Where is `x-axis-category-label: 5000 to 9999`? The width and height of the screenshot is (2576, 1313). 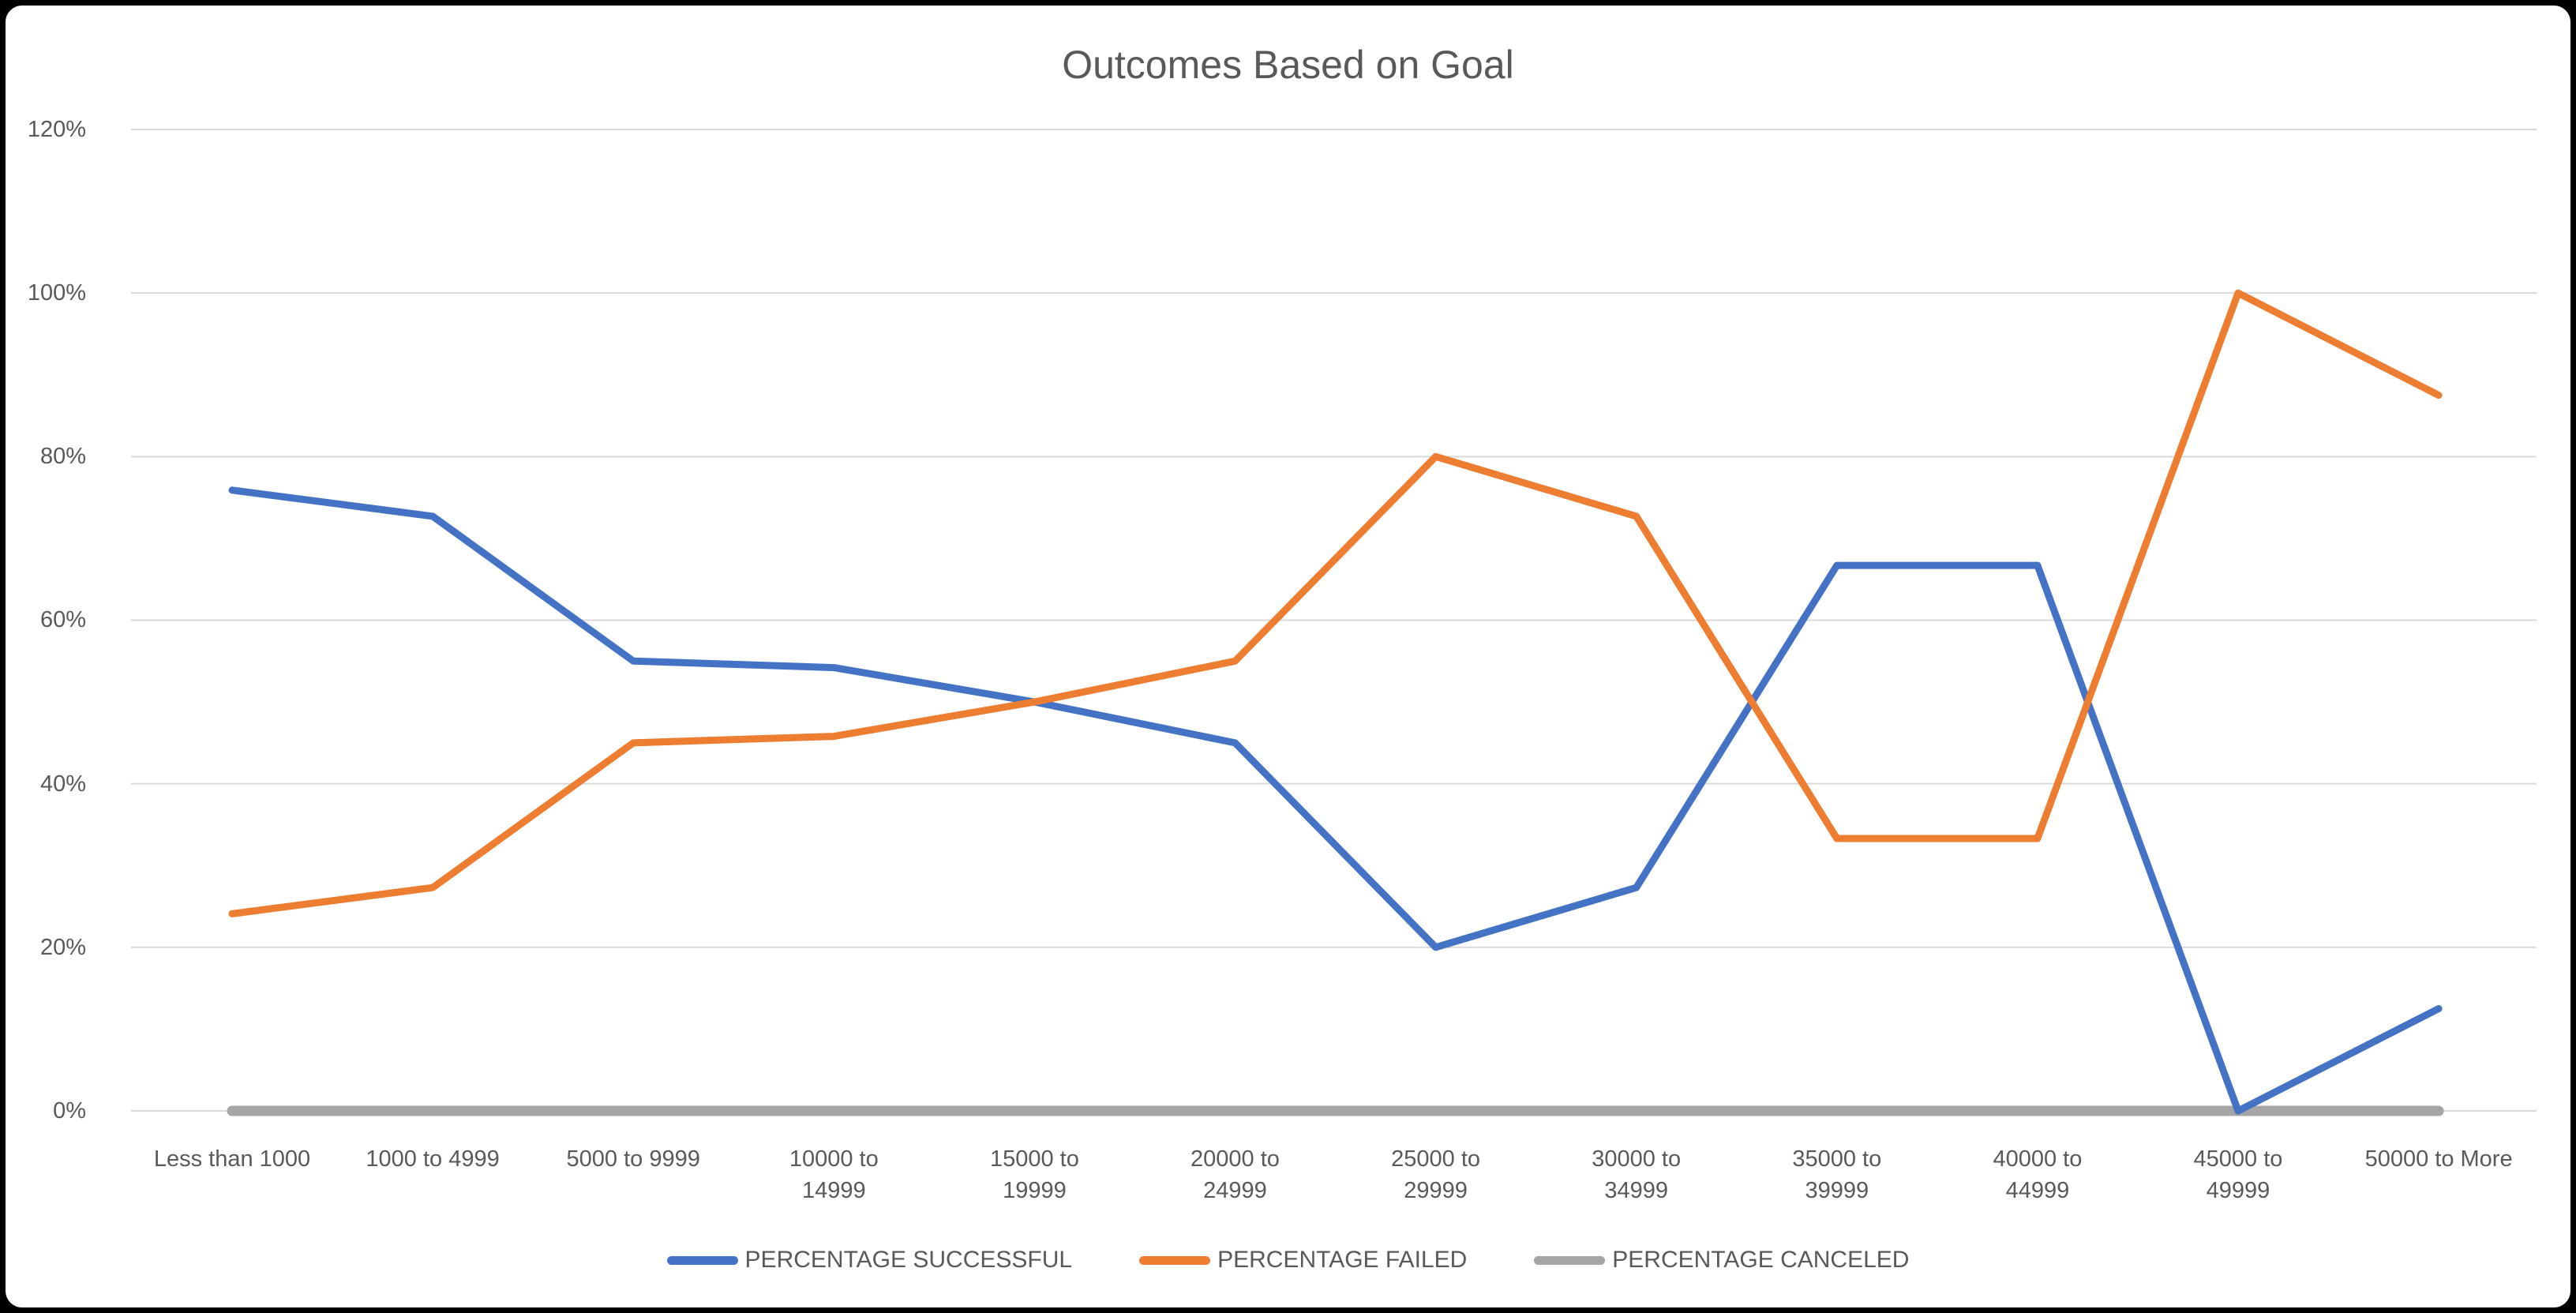
x-axis-category-label: 5000 to 9999 is located at coordinates (633, 1159).